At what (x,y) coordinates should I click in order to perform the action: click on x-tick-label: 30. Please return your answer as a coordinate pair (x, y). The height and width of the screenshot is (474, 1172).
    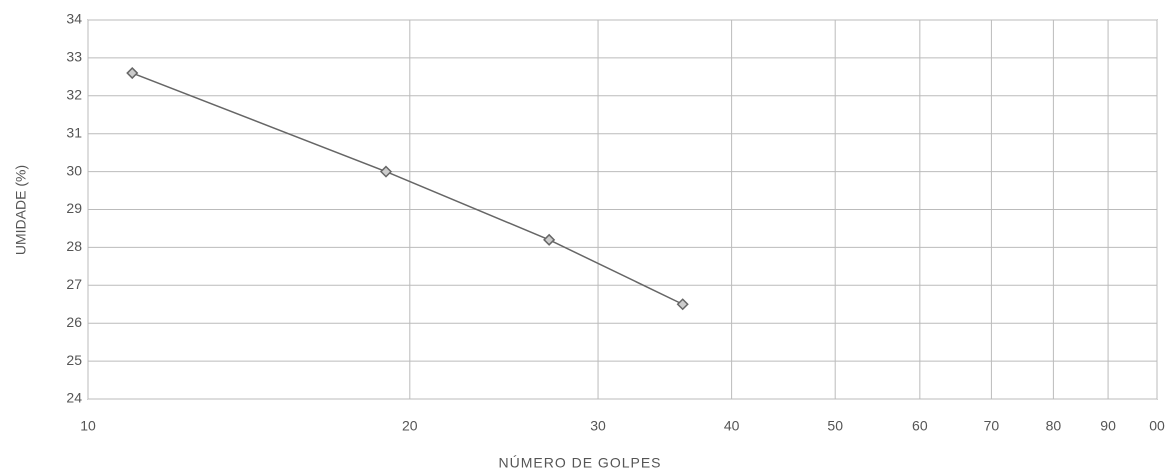
    Looking at the image, I should click on (598, 426).